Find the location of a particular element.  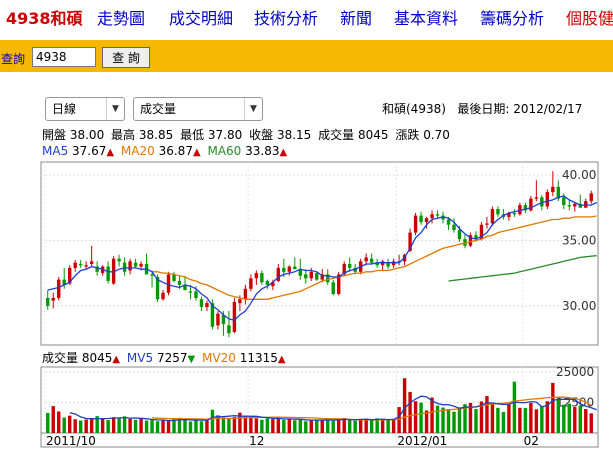

nav-item-2: 成交明細 is located at coordinates (201, 18).